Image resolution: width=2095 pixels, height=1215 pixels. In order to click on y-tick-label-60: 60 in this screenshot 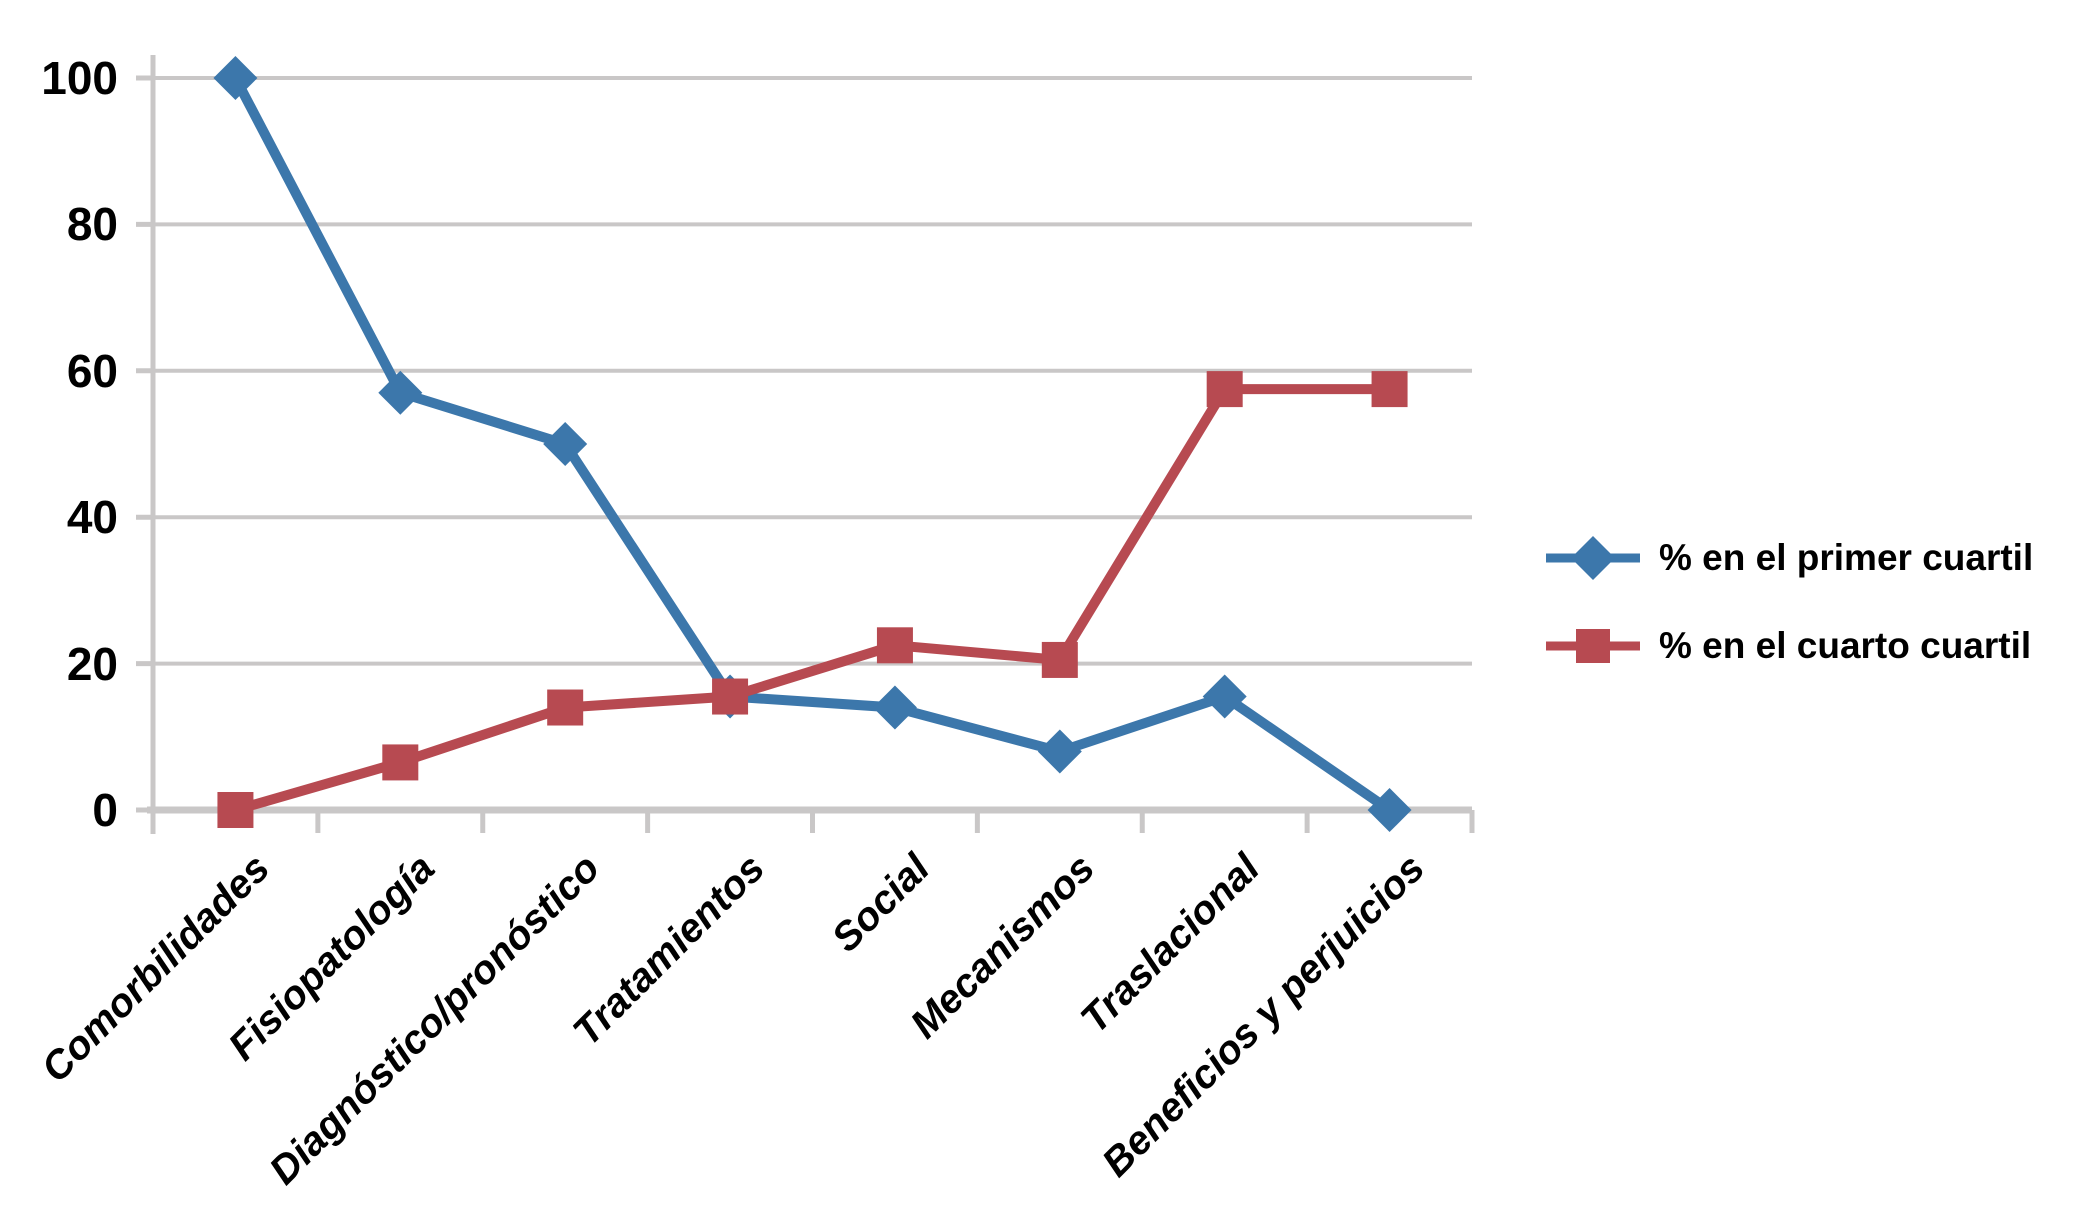, I will do `click(92, 370)`.